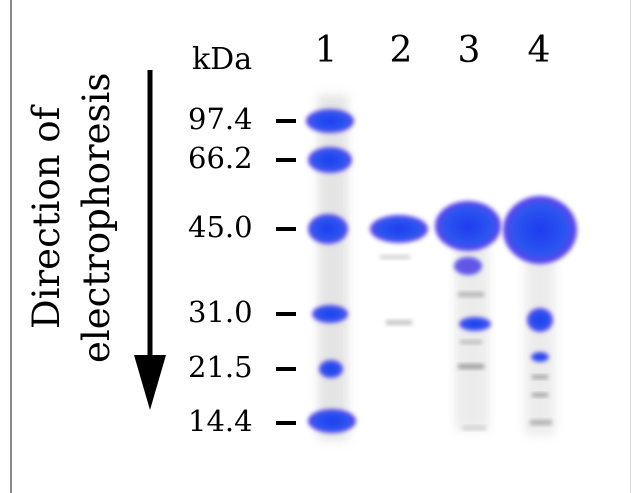 Image resolution: width=644 pixels, height=493 pixels. Describe the element at coordinates (220, 421) in the screenshot. I see `marker-label-14: 14.4` at that location.